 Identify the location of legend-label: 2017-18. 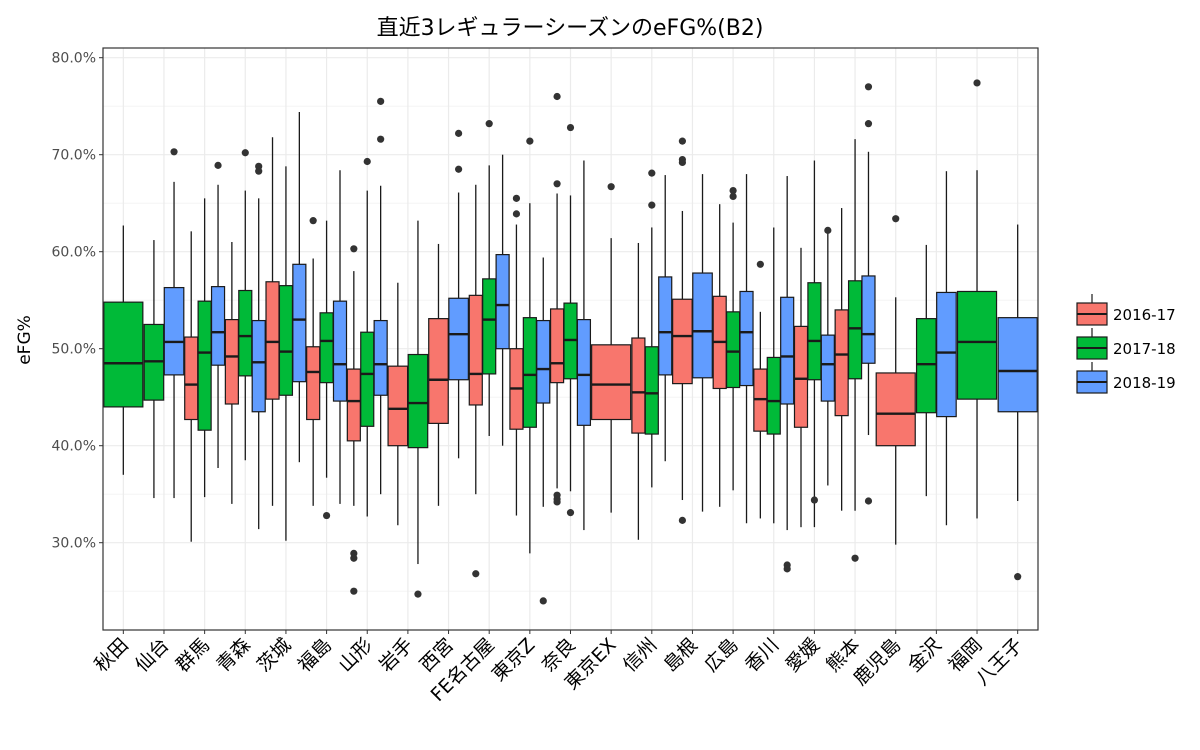
(1144, 349).